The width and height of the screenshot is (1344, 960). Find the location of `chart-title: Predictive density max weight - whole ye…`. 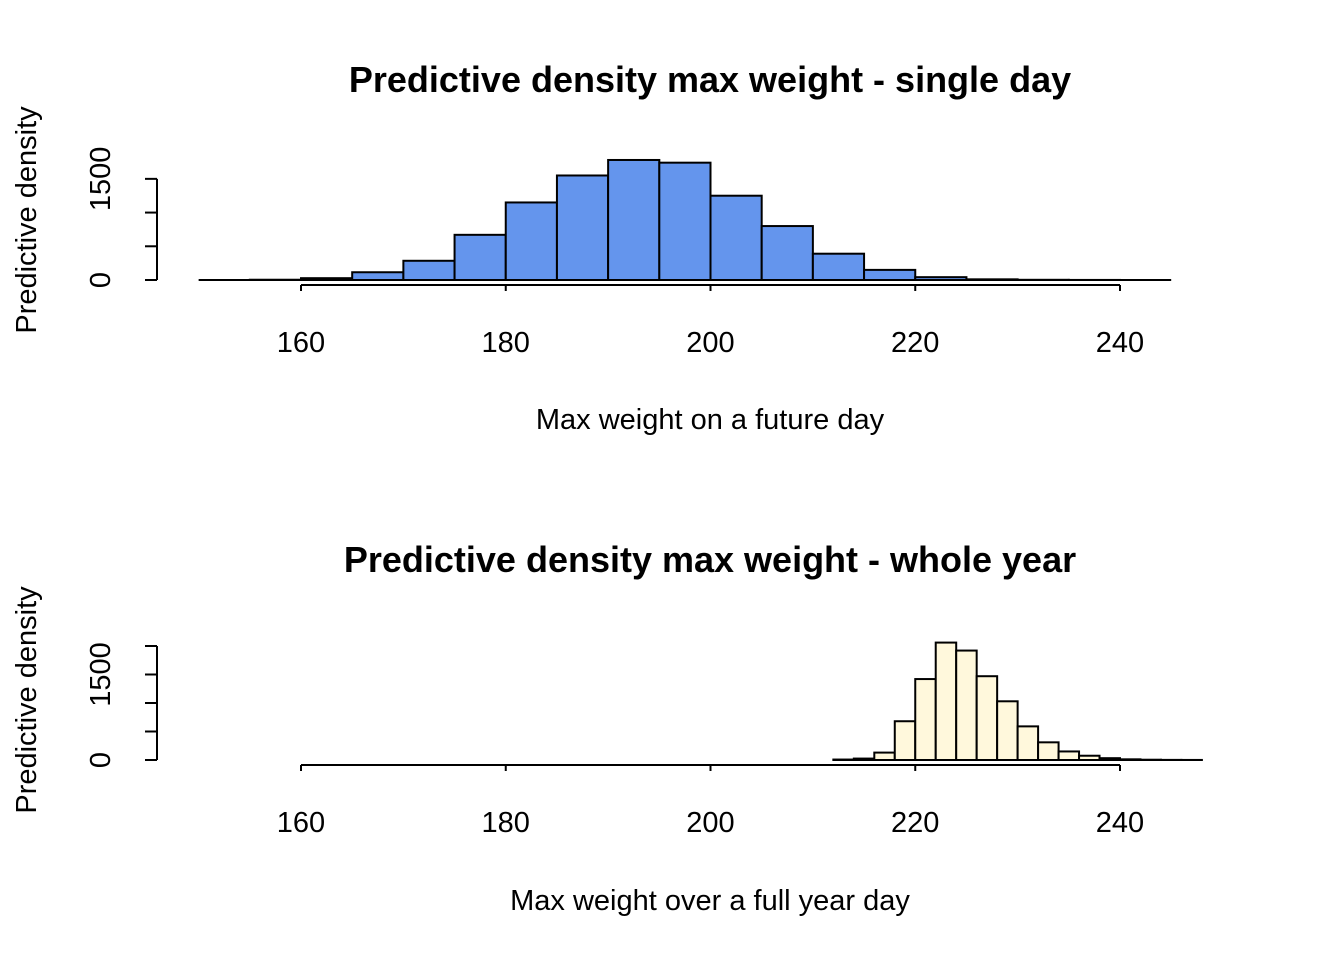

chart-title: Predictive density max weight - whole ye… is located at coordinates (710, 559).